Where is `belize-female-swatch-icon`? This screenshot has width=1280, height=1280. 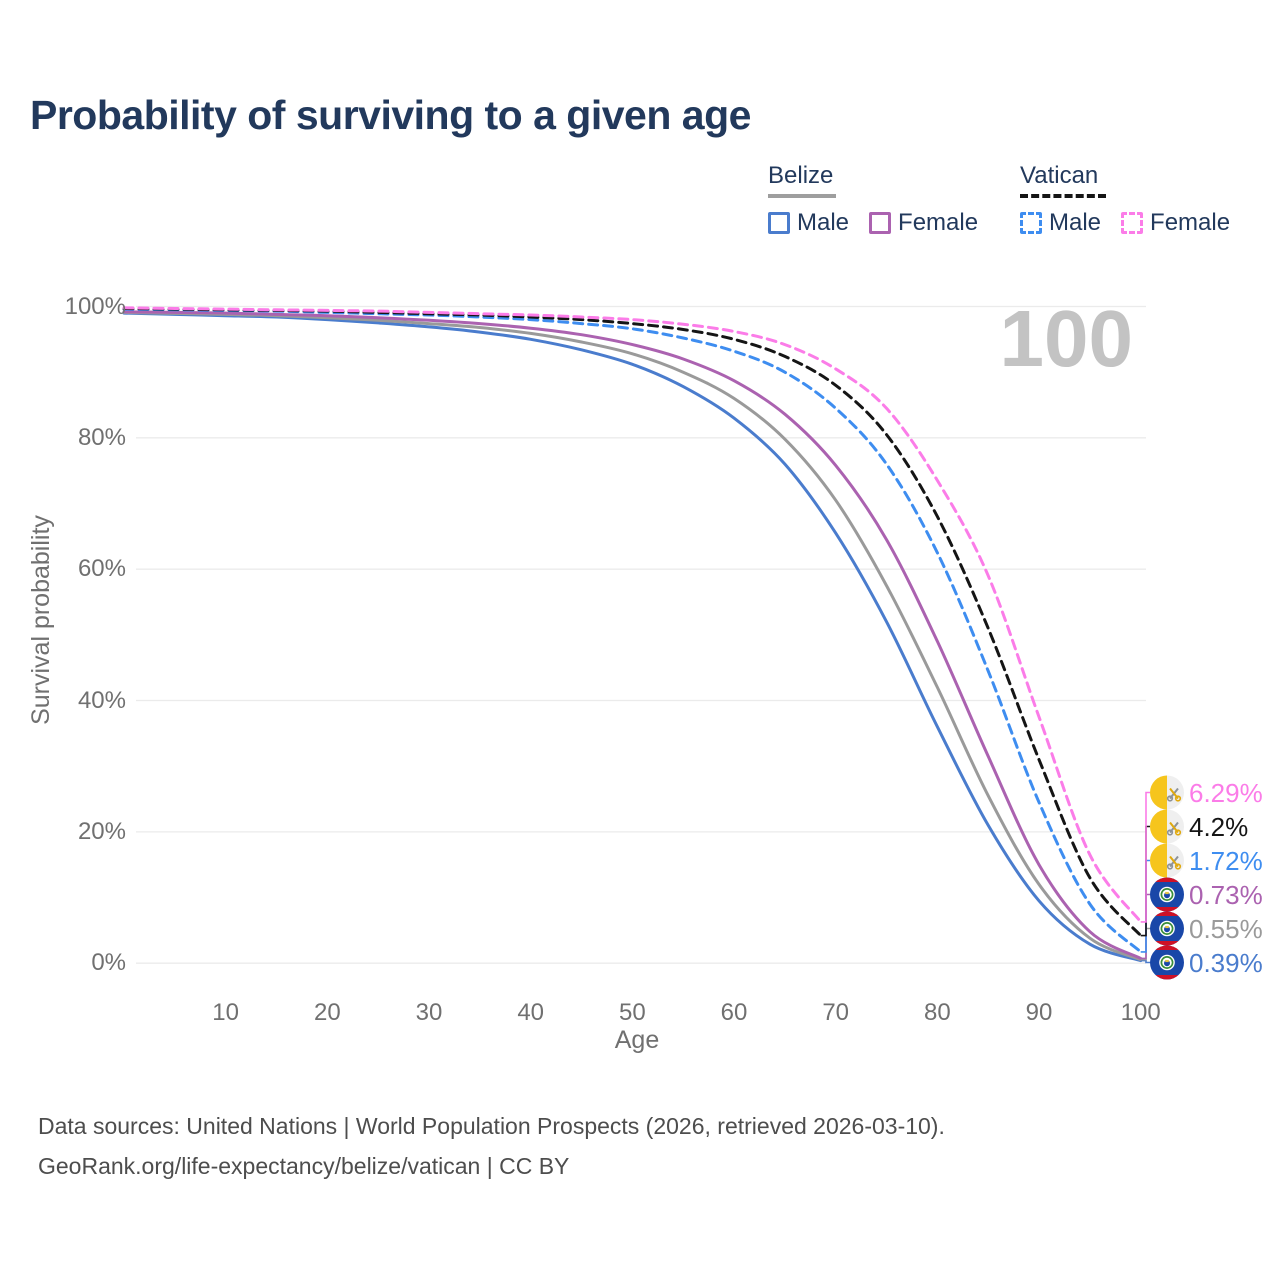 belize-female-swatch-icon is located at coordinates (880, 223).